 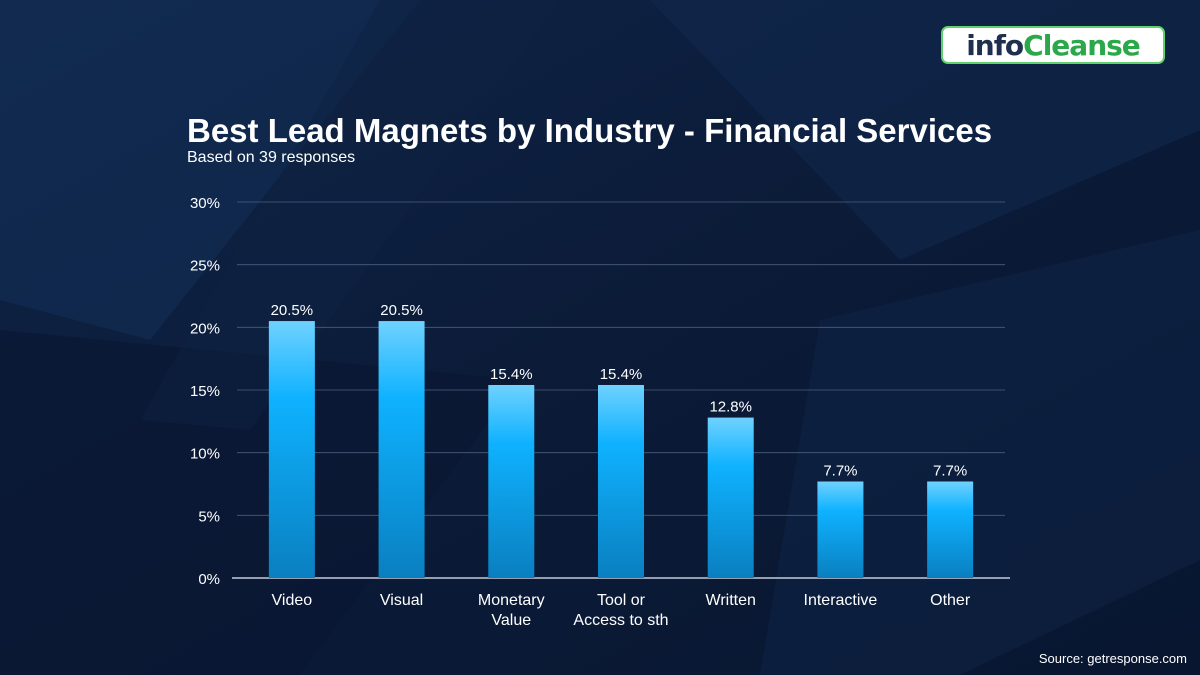 What do you see at coordinates (841, 600) in the screenshot?
I see `x-tick-label: Interactive` at bounding box center [841, 600].